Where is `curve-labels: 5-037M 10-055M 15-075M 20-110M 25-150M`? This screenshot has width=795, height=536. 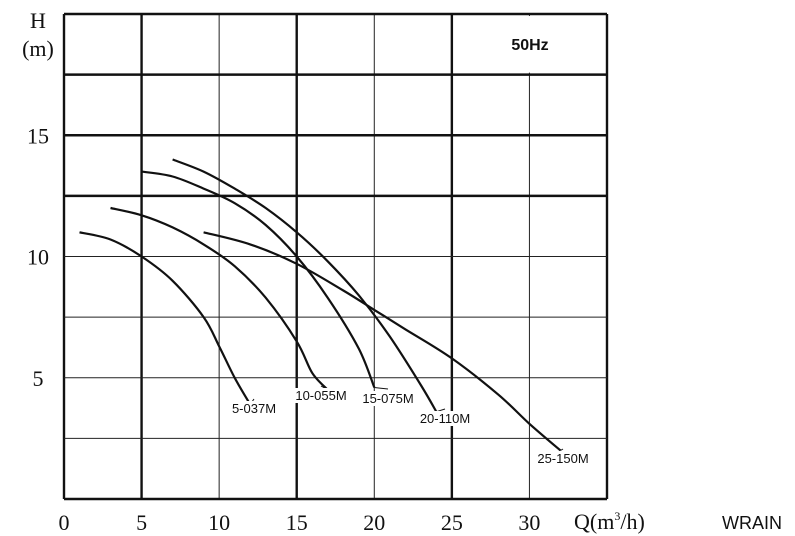
curve-labels: 5-037M 10-055M 15-075M 20-110M 25-150M is located at coordinates (410, 427).